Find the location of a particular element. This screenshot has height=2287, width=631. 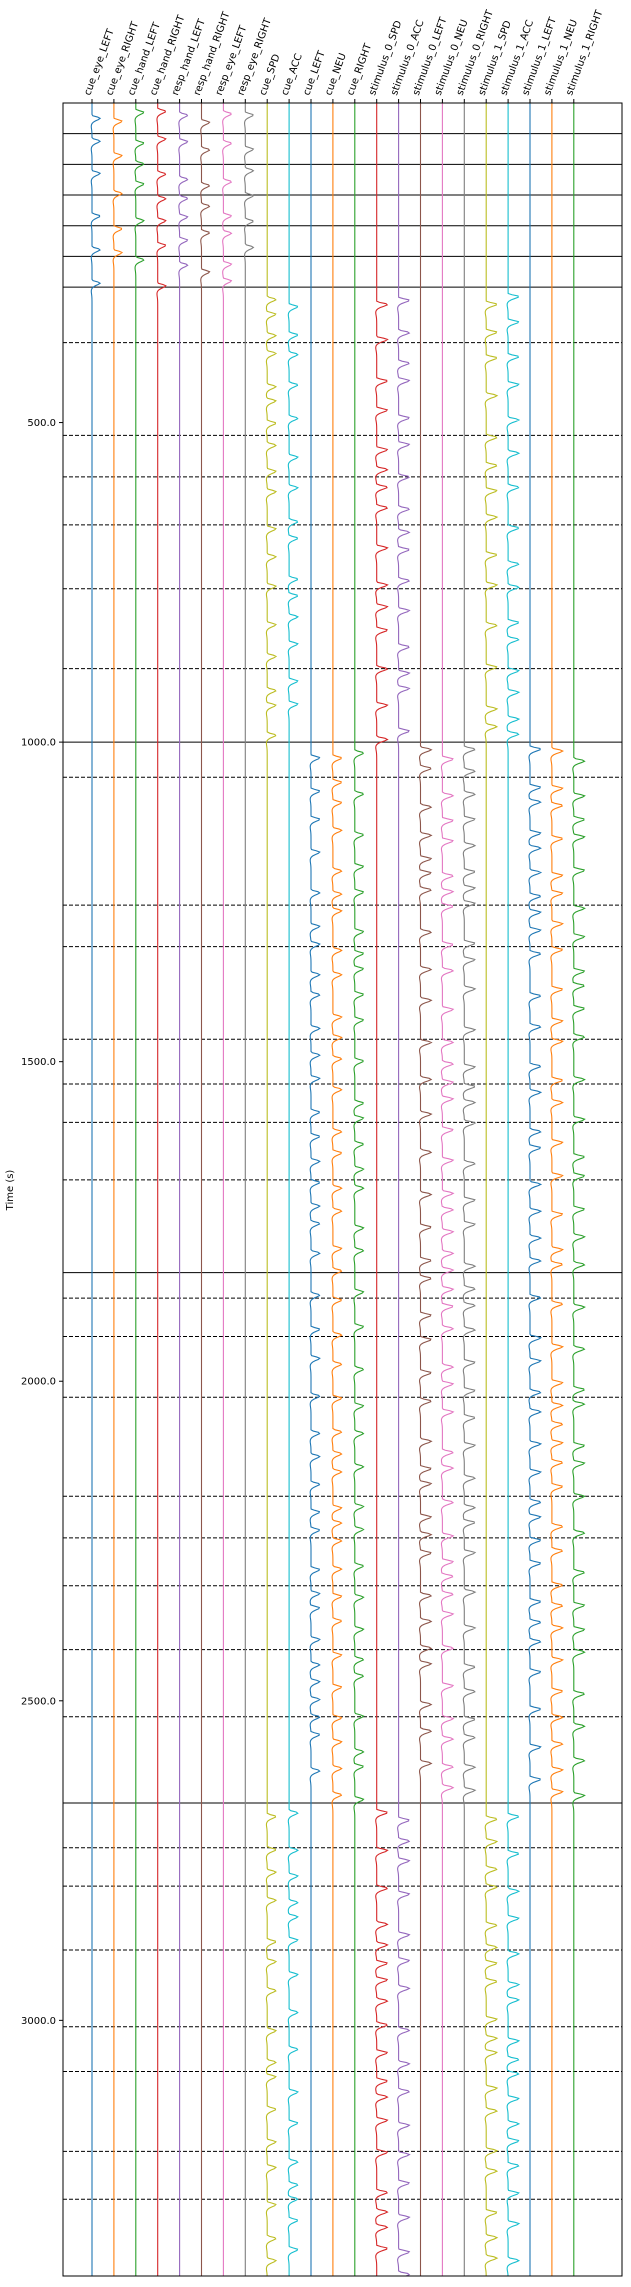

trace-cue-neu is located at coordinates (337, 1189).